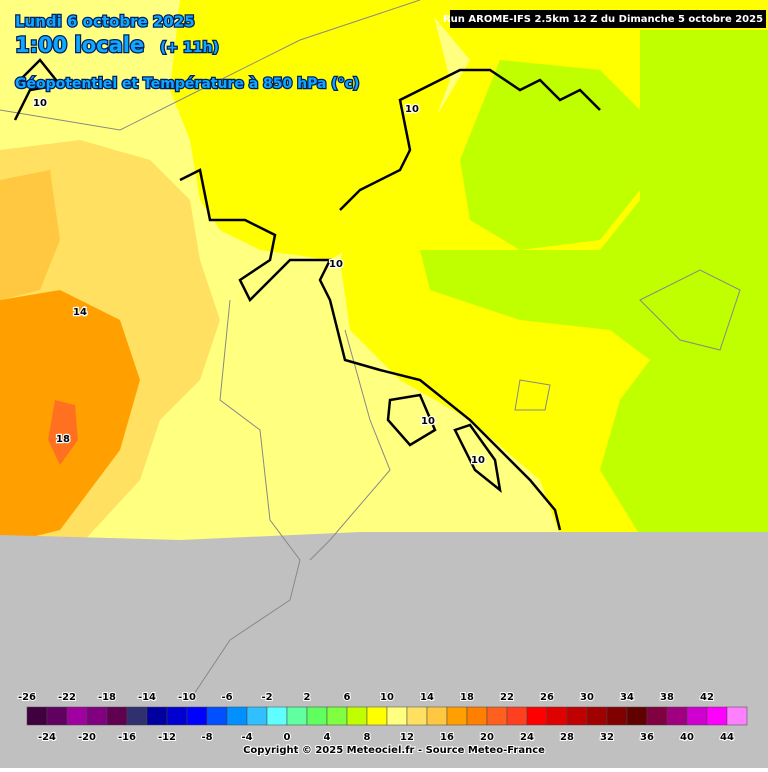  What do you see at coordinates (107, 697) in the screenshot?
I see `legend-label-top: -18` at bounding box center [107, 697].